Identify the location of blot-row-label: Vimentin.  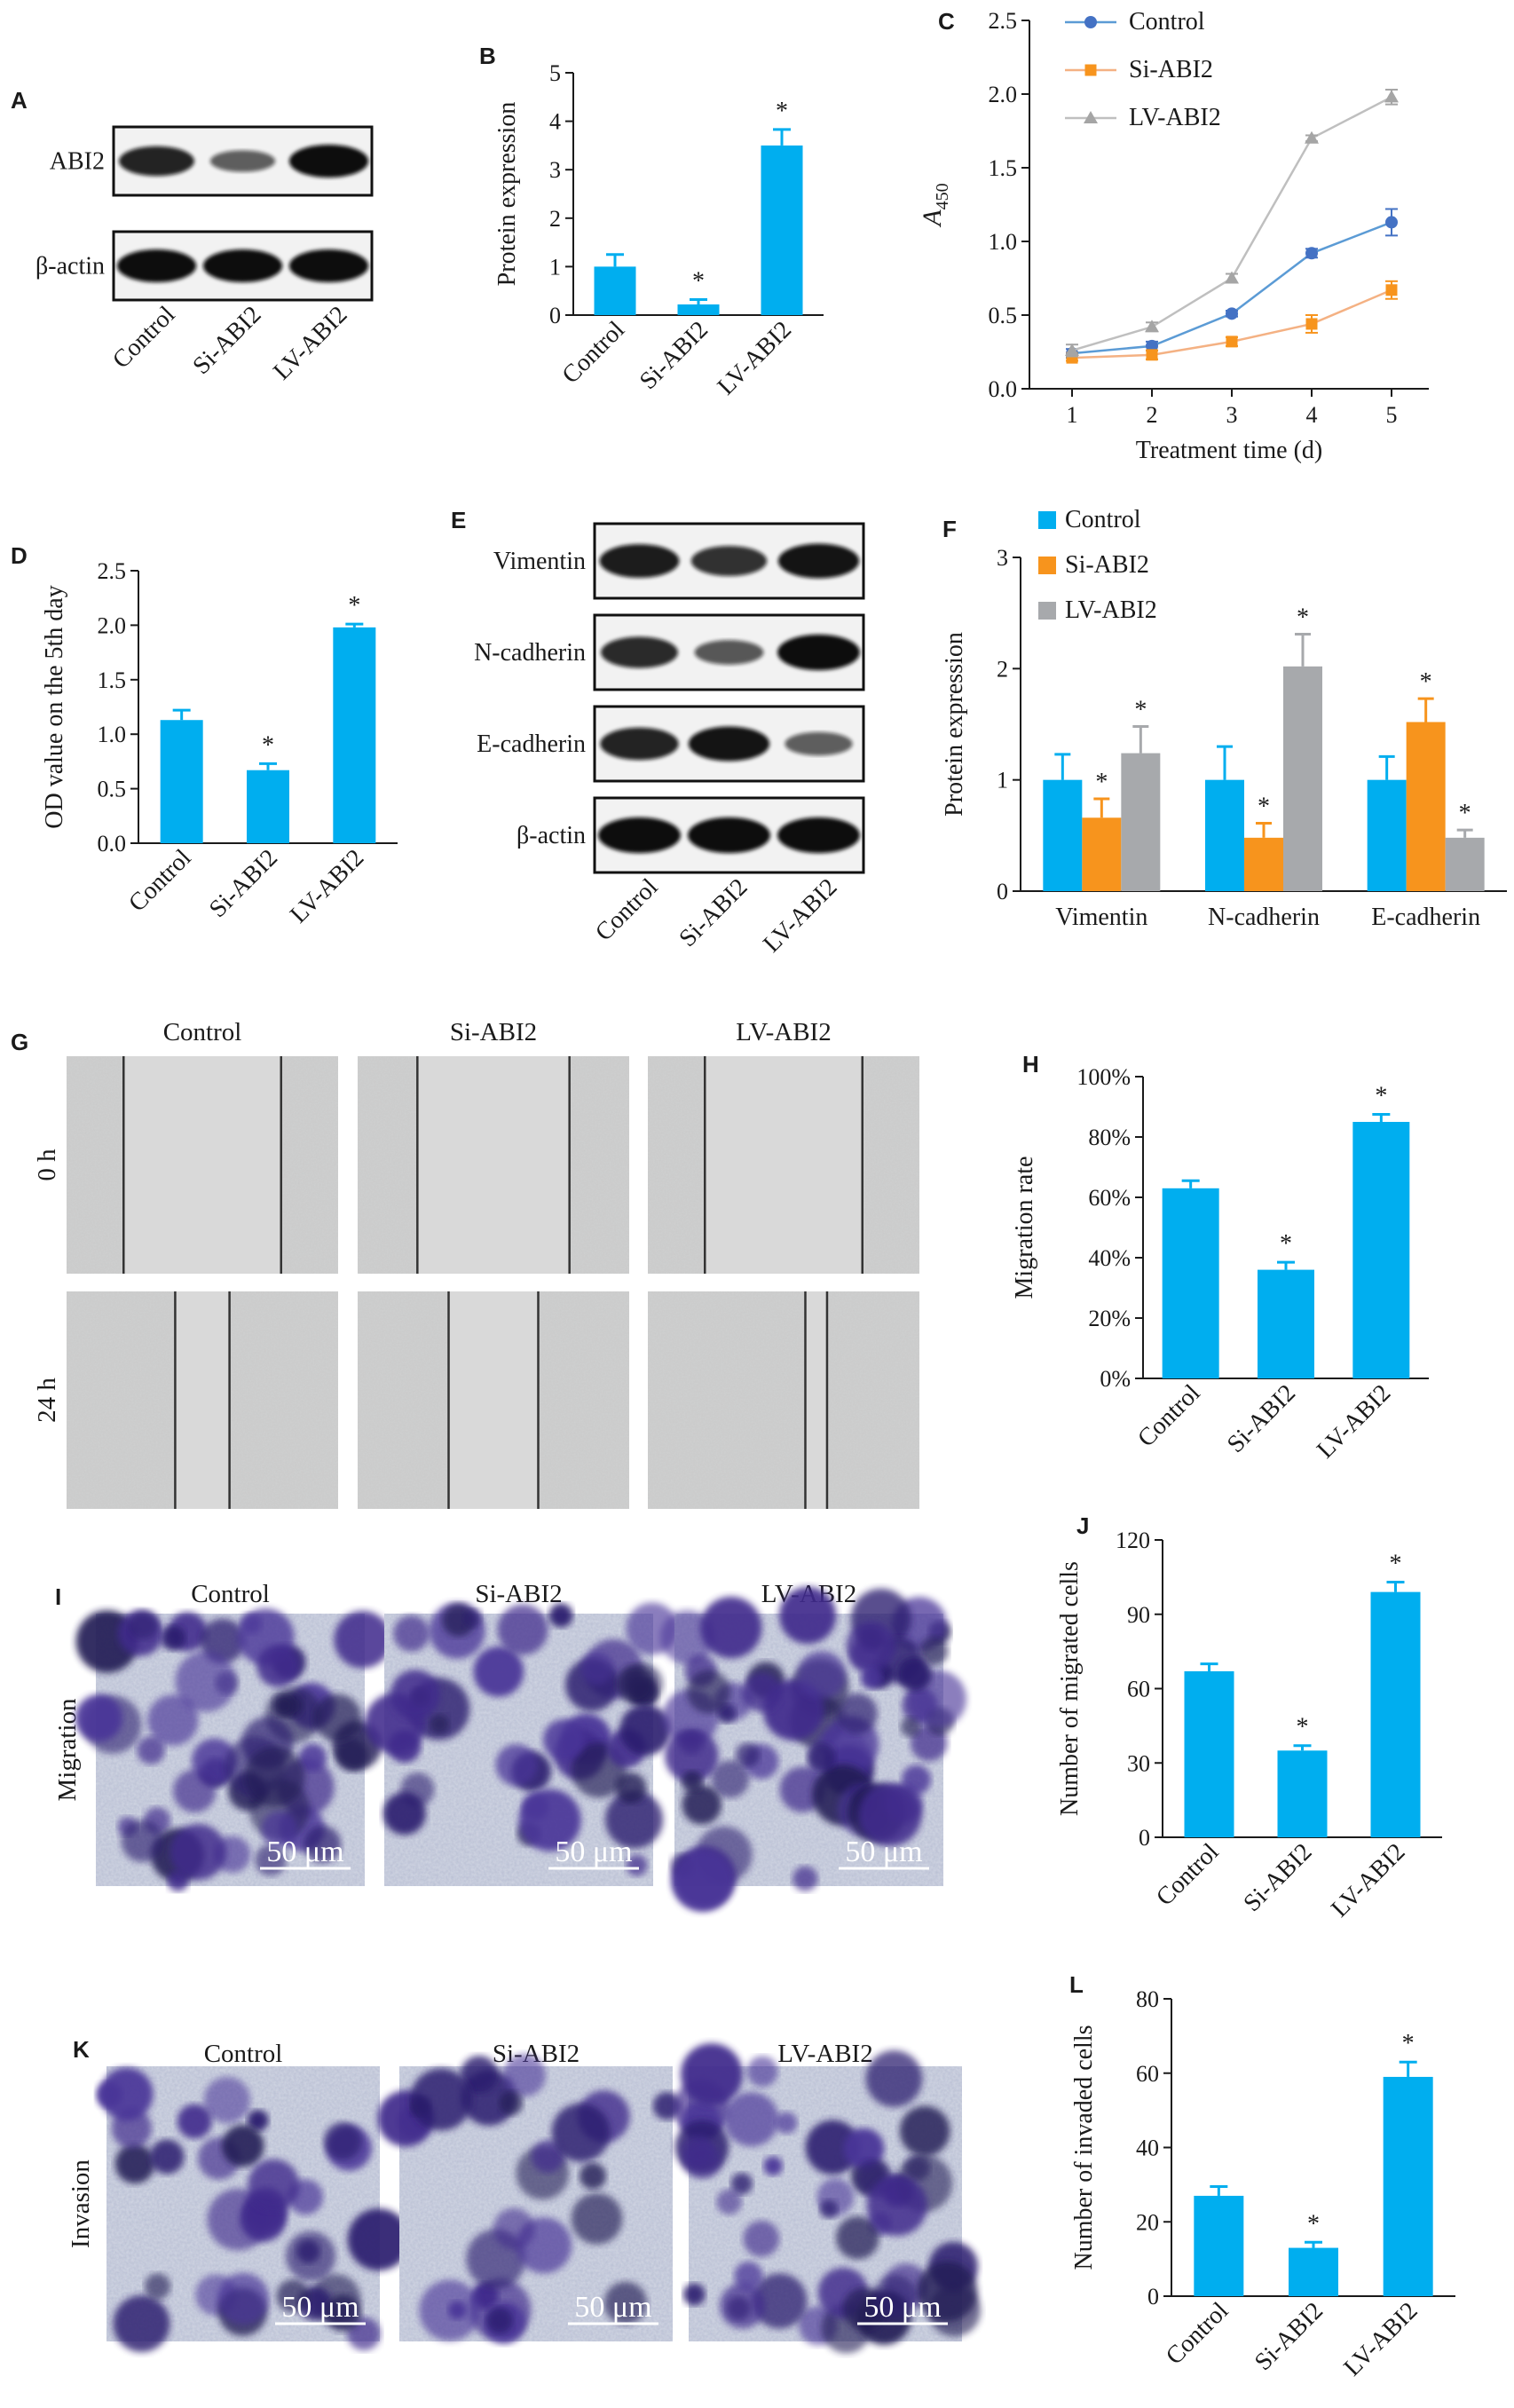
(539, 562).